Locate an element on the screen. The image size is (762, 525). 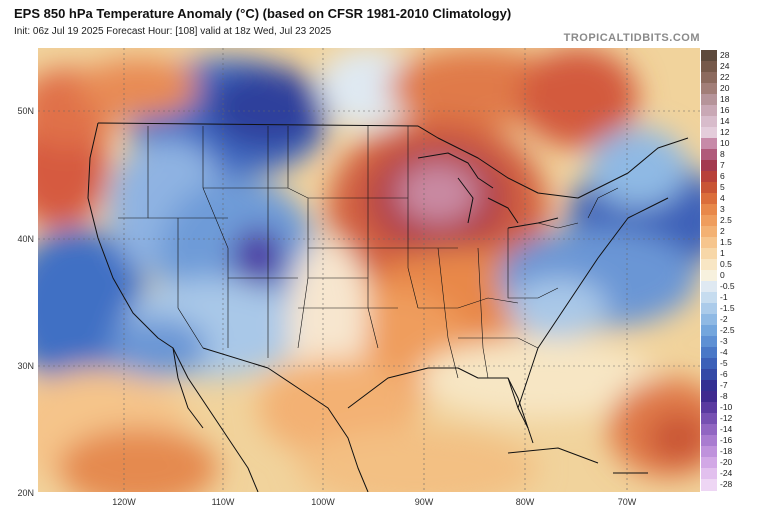
colorbar-label: -2.5 is located at coordinates (727, 330).